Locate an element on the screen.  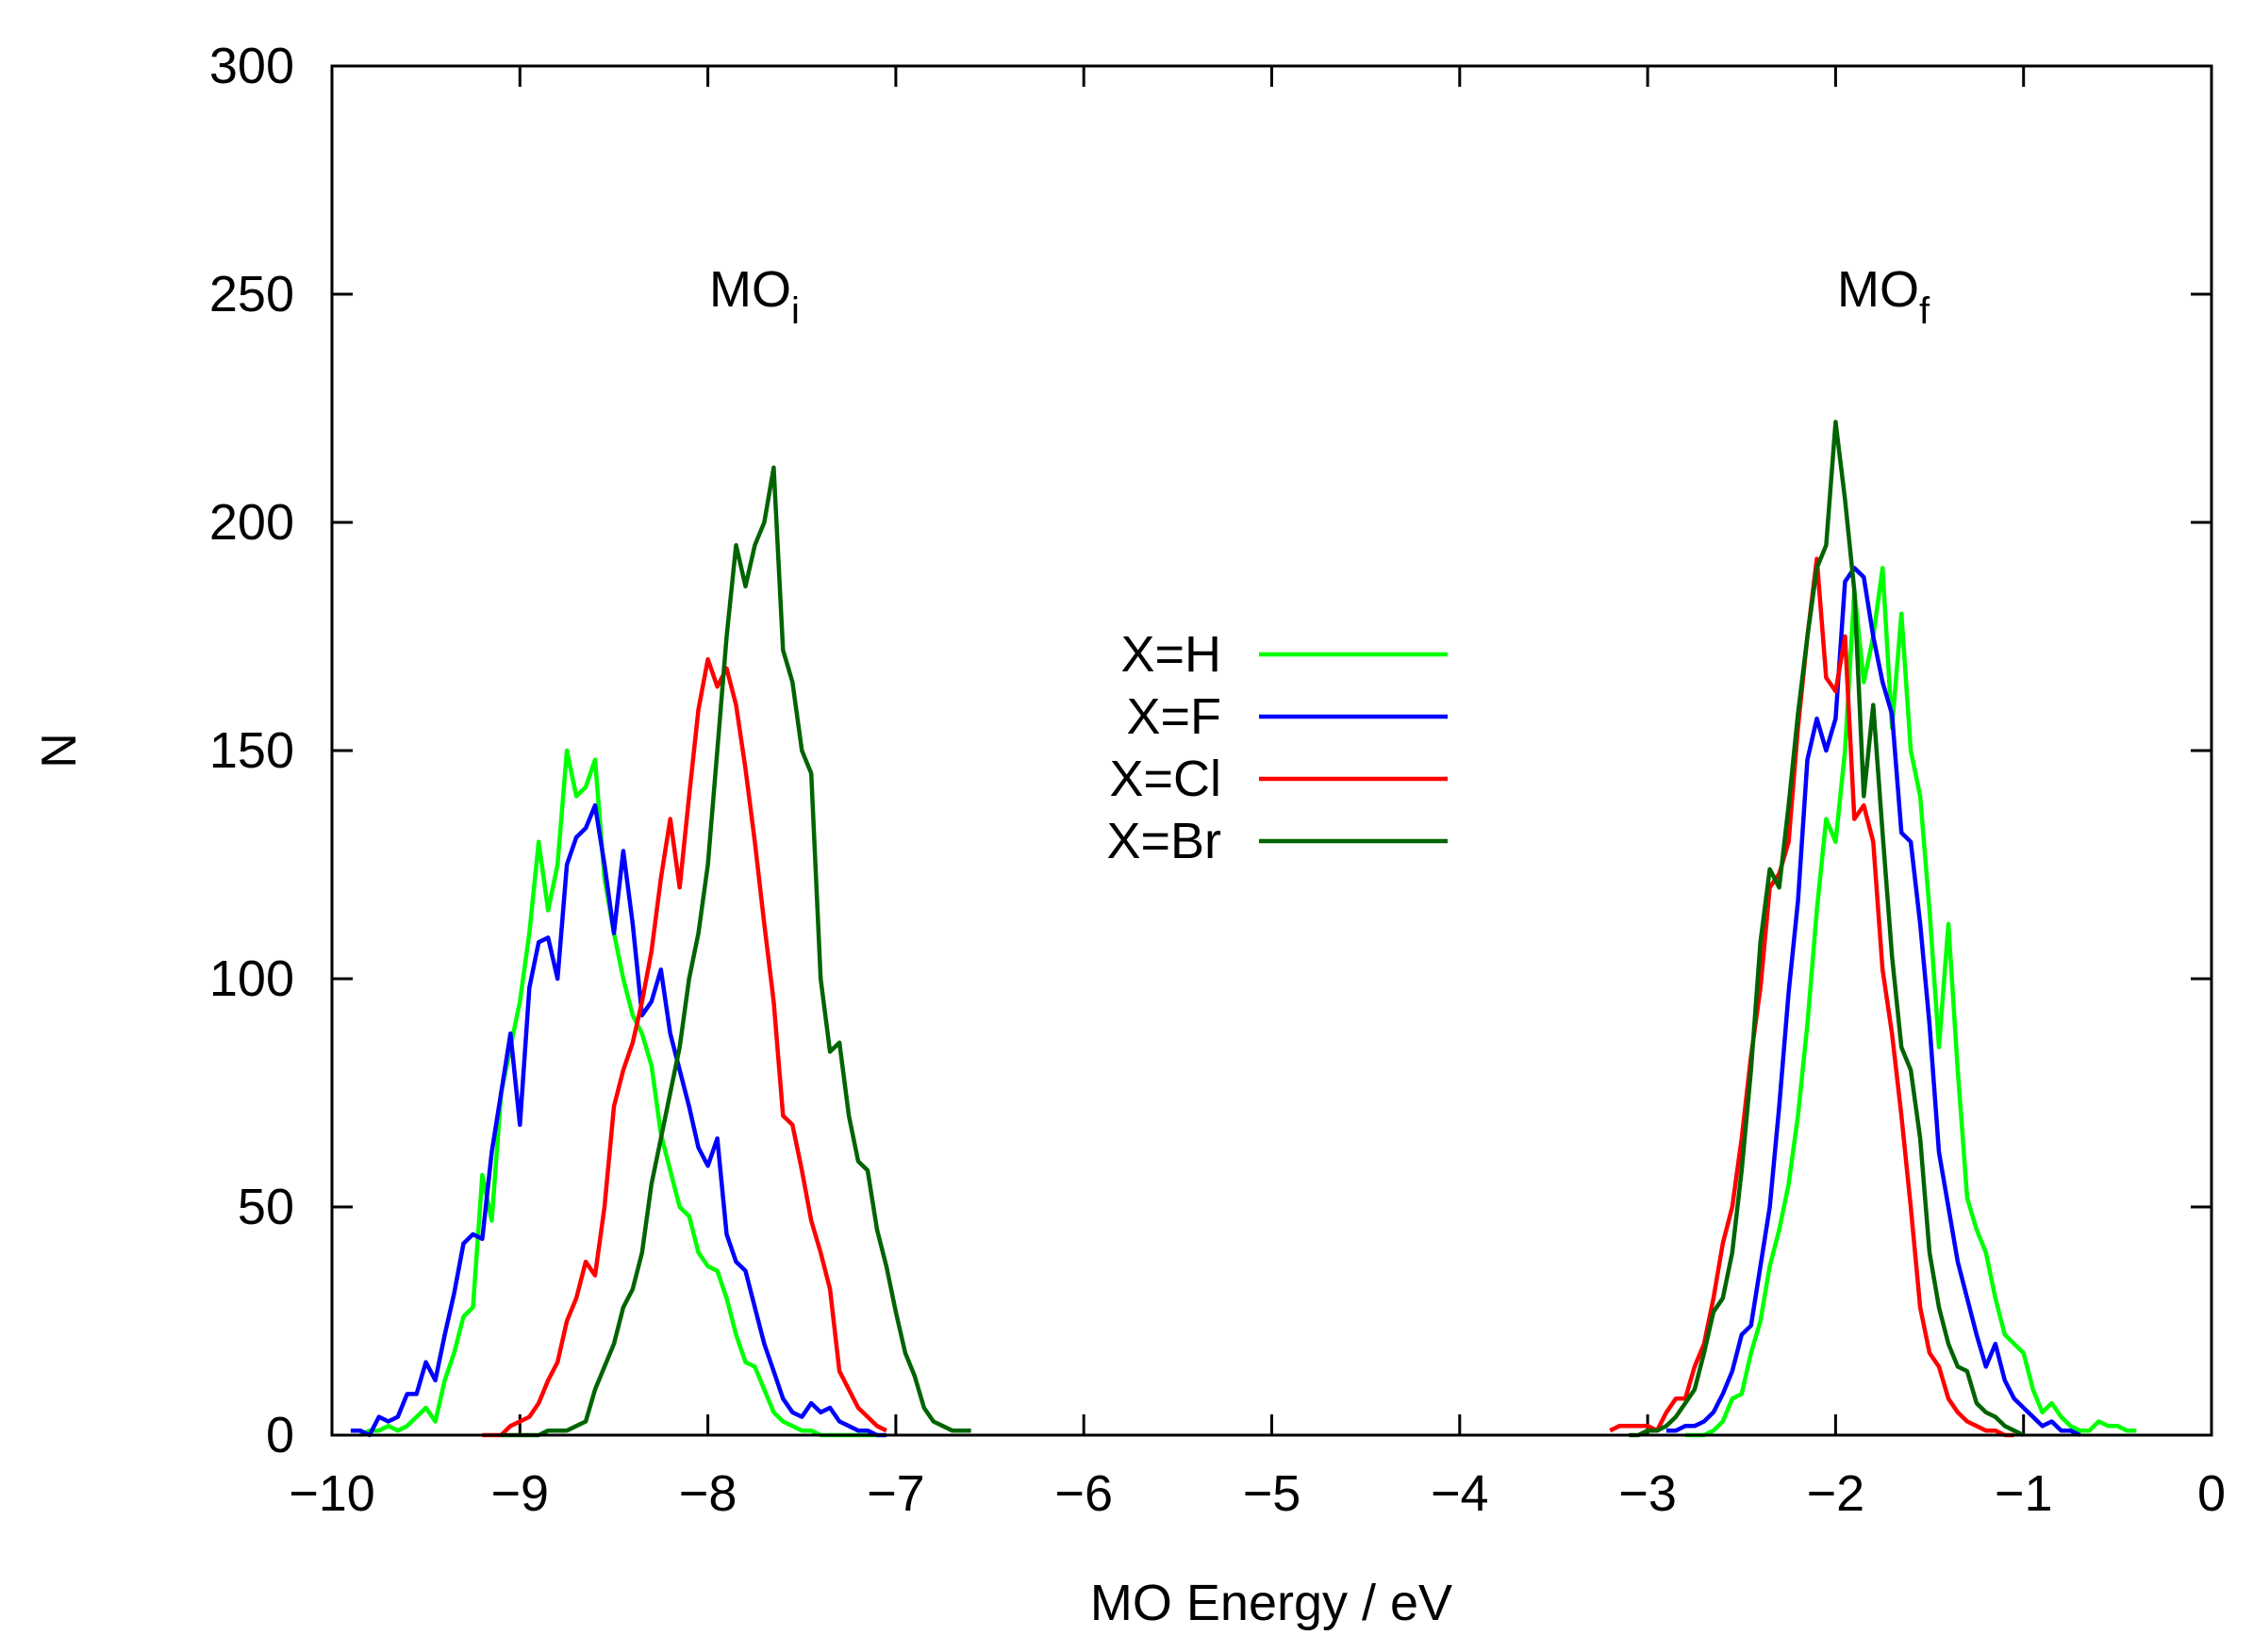
series-line-x-f-final is located at coordinates (1873, 1002).